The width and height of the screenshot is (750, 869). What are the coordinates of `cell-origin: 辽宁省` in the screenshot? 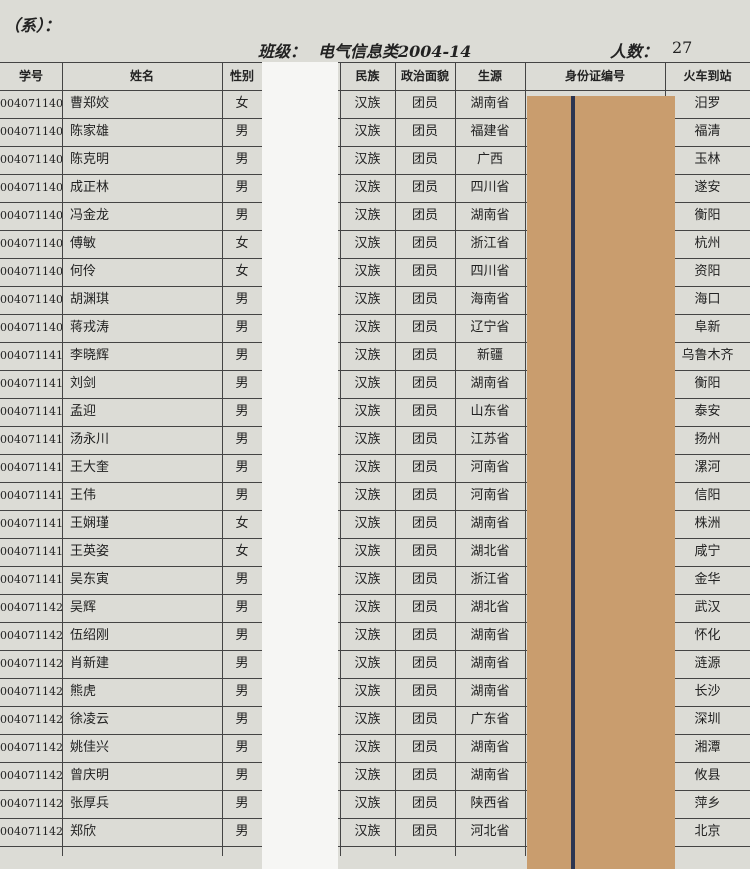 It's located at (490, 327).